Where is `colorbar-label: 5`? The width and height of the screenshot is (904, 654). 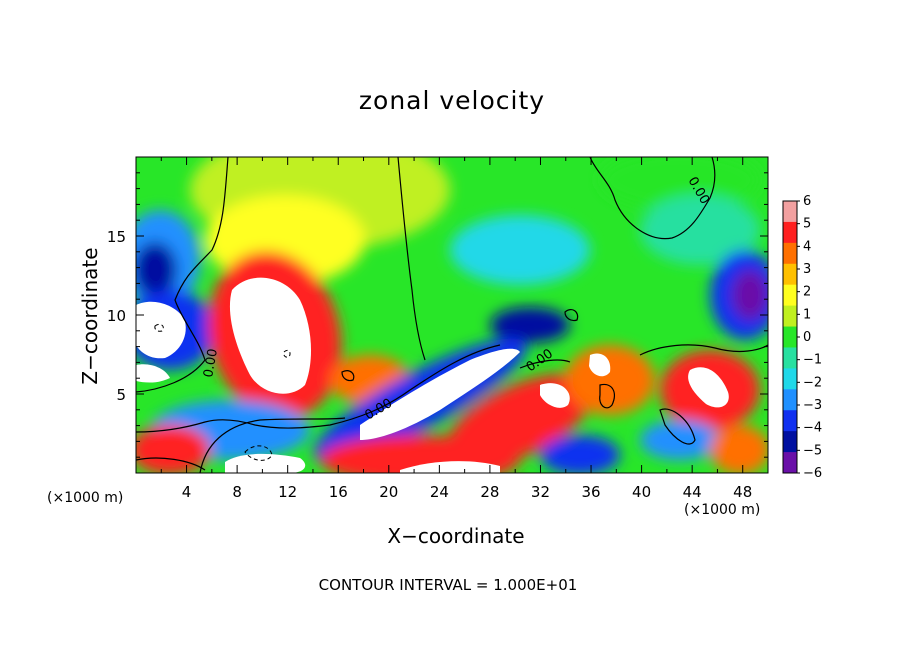
colorbar-label: 5 is located at coordinates (807, 224).